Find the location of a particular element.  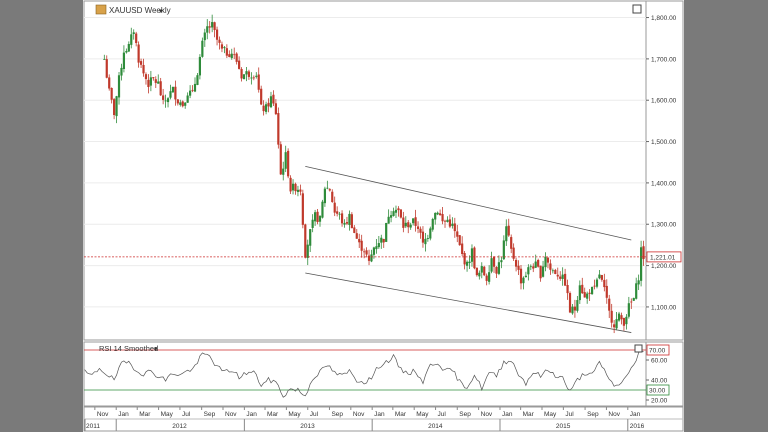

maximize-icon is located at coordinates (637, 9).